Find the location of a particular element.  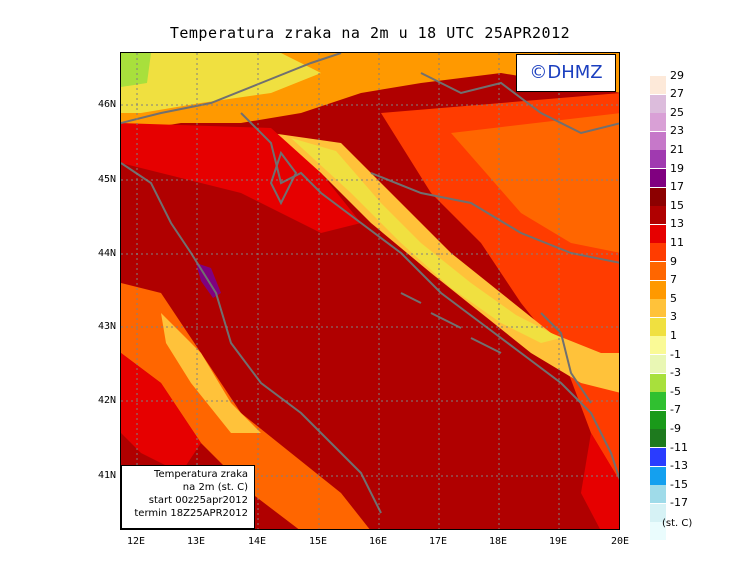

colorbar-label: 5 is located at coordinates (673, 298).